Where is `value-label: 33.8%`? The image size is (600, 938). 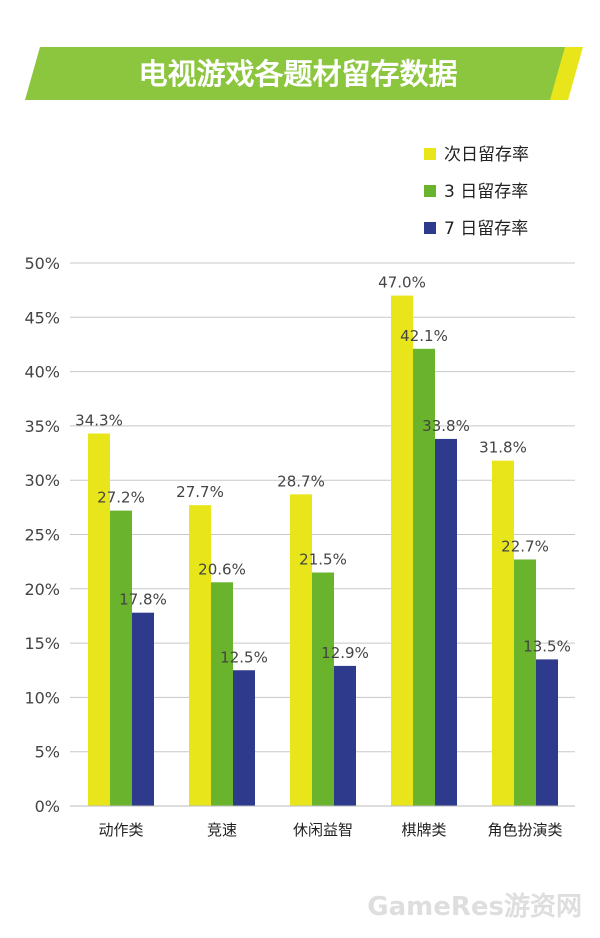 value-label: 33.8% is located at coordinates (446, 426).